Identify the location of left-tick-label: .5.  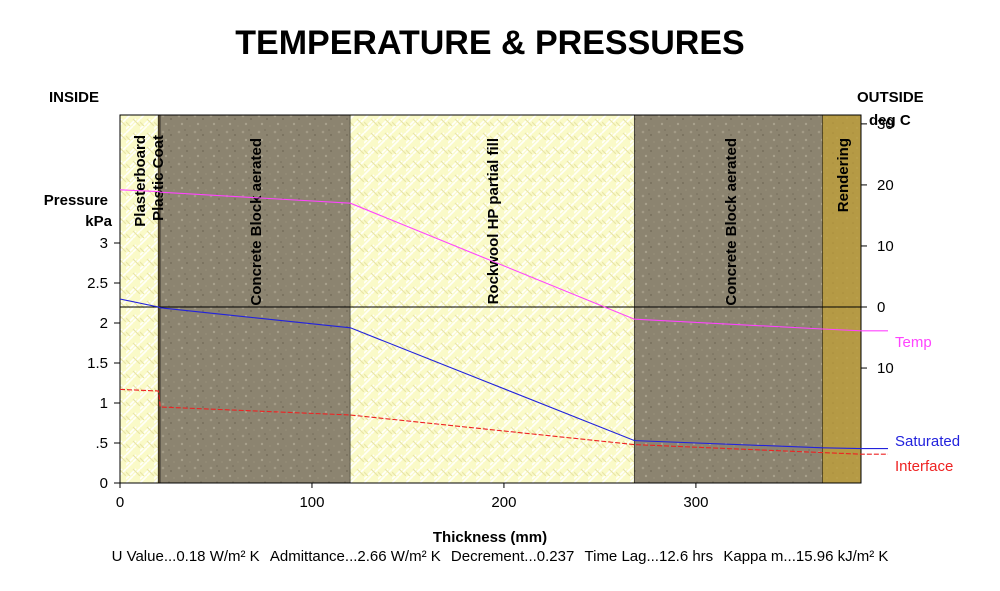
(101, 443).